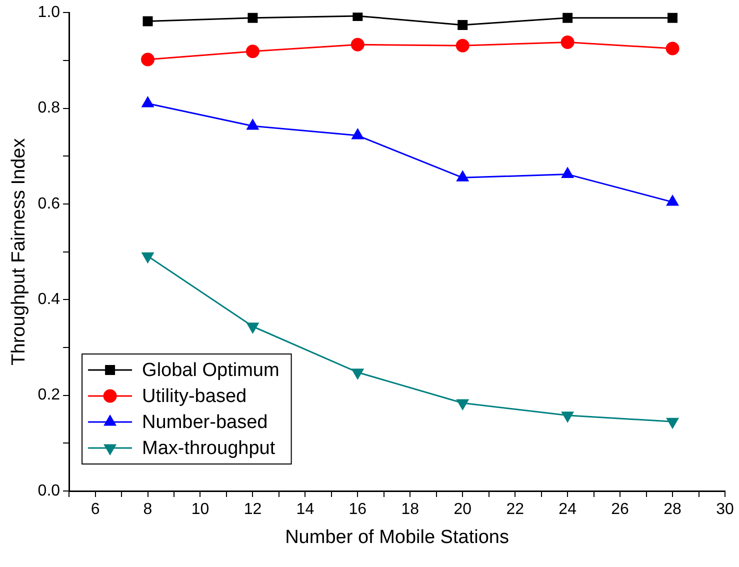 Image resolution: width=739 pixels, height=567 pixels. What do you see at coordinates (515, 509) in the screenshot?
I see `x-tick-label: 22` at bounding box center [515, 509].